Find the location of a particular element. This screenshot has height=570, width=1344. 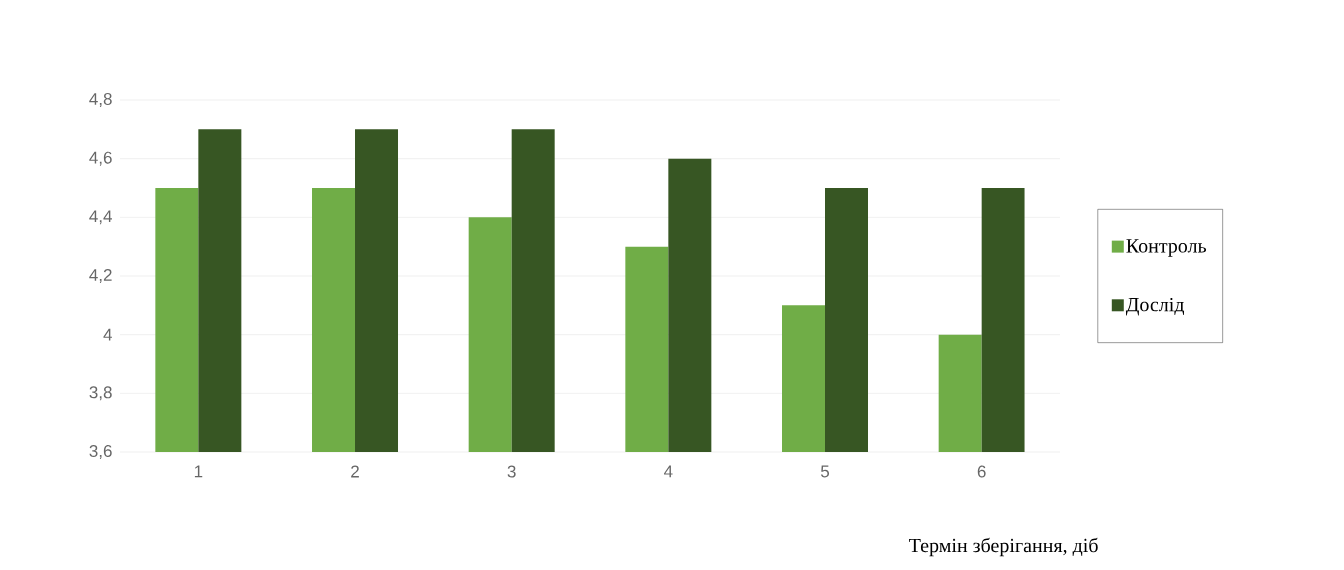

y-tick-label: 4 is located at coordinates (107, 334).